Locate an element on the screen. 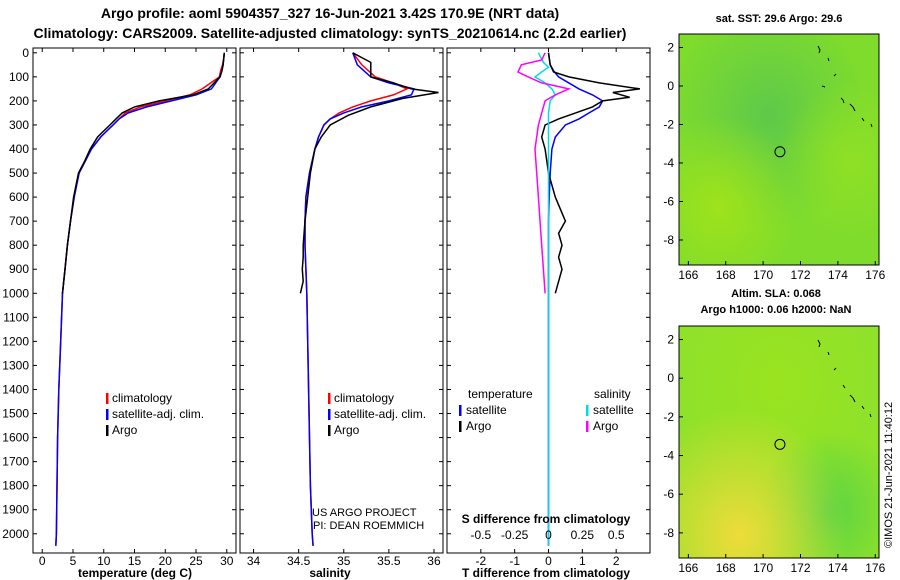 This screenshot has height=580, width=900. depth-tick-label: 1800 is located at coordinates (15, 486).